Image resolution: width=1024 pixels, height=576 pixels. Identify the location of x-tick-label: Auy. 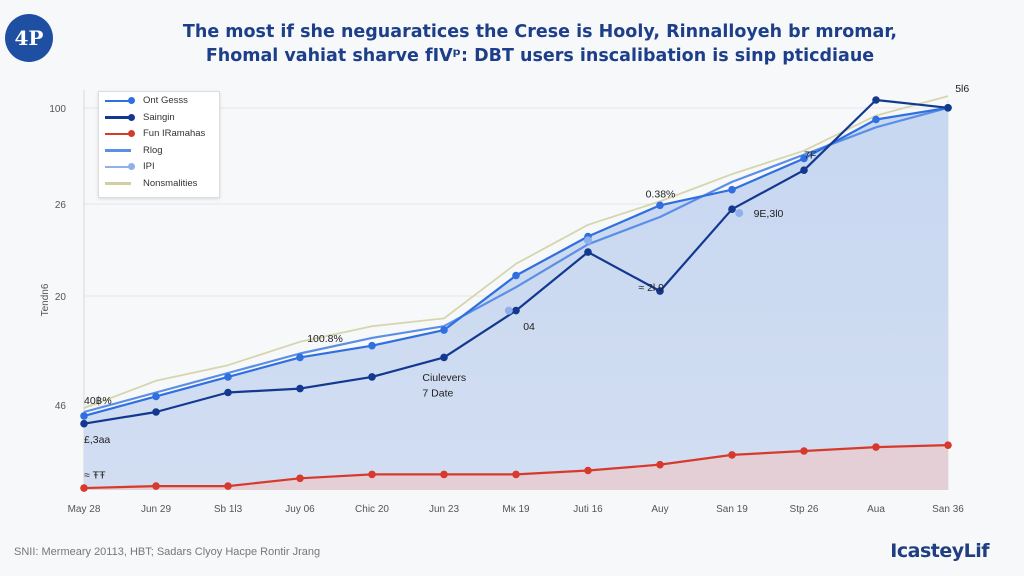
(659, 509).